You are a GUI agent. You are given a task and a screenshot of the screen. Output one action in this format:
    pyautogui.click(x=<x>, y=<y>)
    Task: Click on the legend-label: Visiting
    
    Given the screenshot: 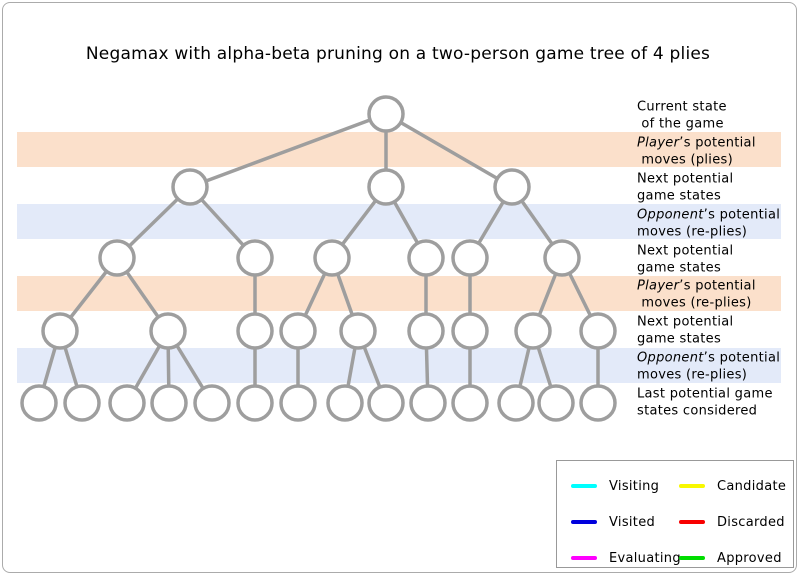 What is the action you would take?
    pyautogui.click(x=634, y=486)
    